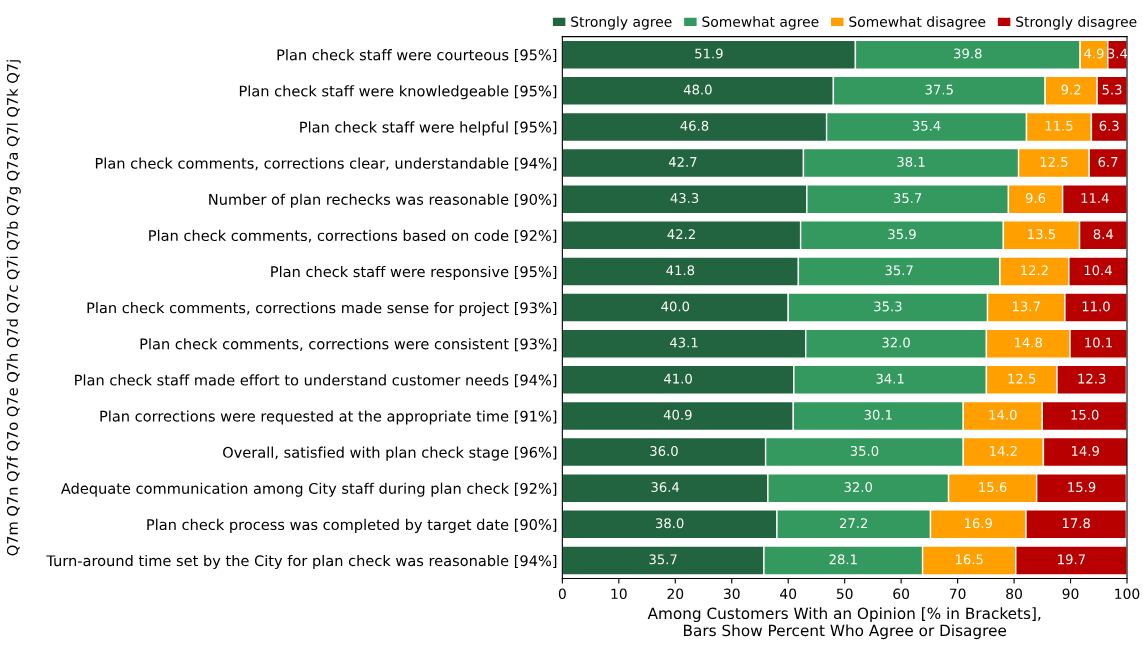 This screenshot has width=1143, height=665. I want to click on y-tick-label: Plan check comments, corrections based on code [92%], so click(353, 236).